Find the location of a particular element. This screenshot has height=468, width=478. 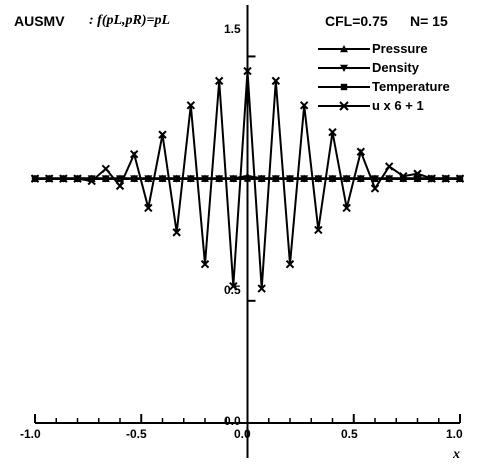

legend-label-density: Density is located at coordinates (395, 67).